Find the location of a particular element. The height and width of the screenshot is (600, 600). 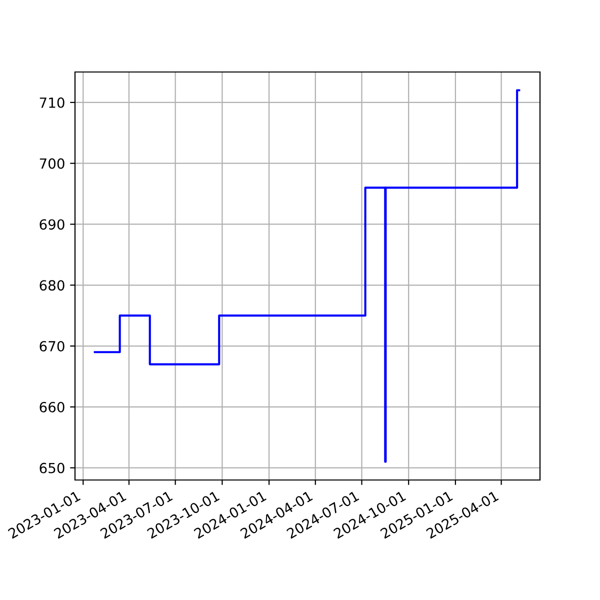

y-tick-label: 670 is located at coordinates (52, 346).